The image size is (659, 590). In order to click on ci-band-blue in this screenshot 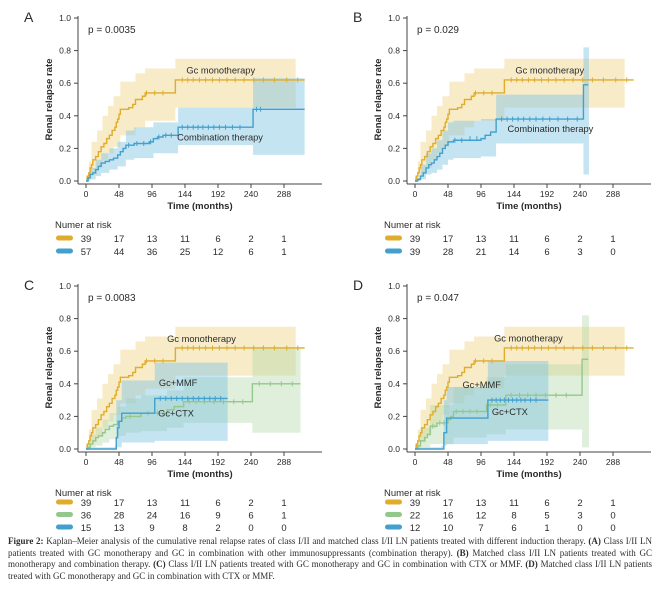, I will do `click(157, 405)`.